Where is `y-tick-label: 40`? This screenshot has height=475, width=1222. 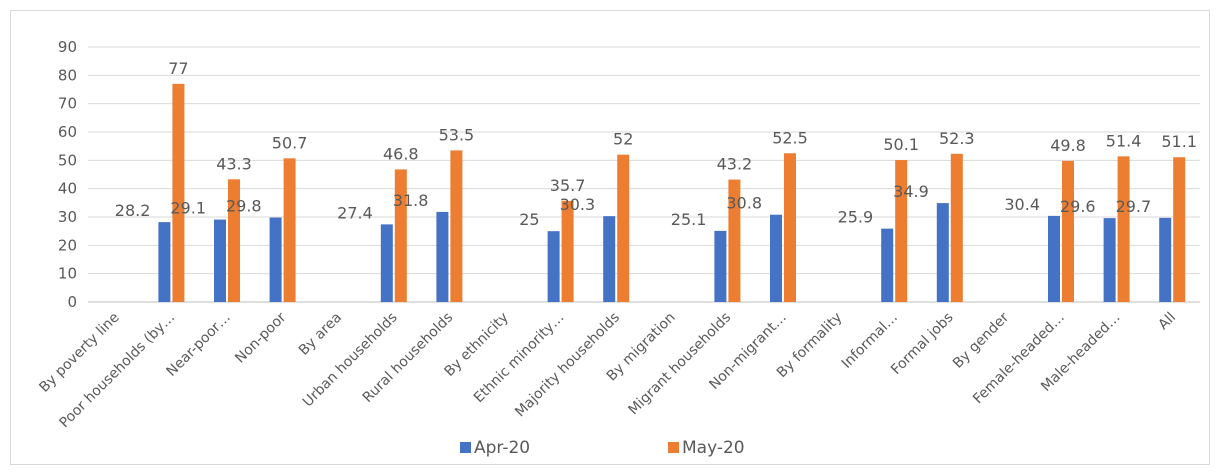
y-tick-label: 40 is located at coordinates (67, 189).